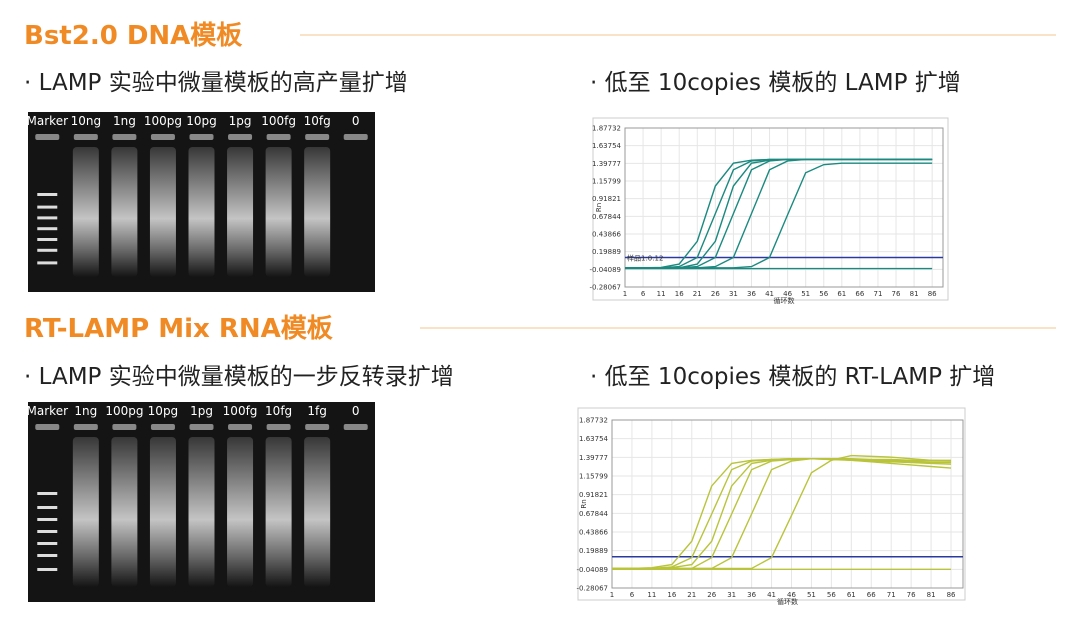  I want to click on lane-label: Marker, so click(48, 121).